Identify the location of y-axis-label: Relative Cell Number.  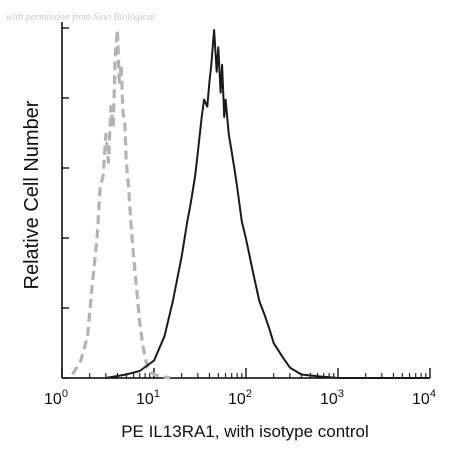
(32, 194).